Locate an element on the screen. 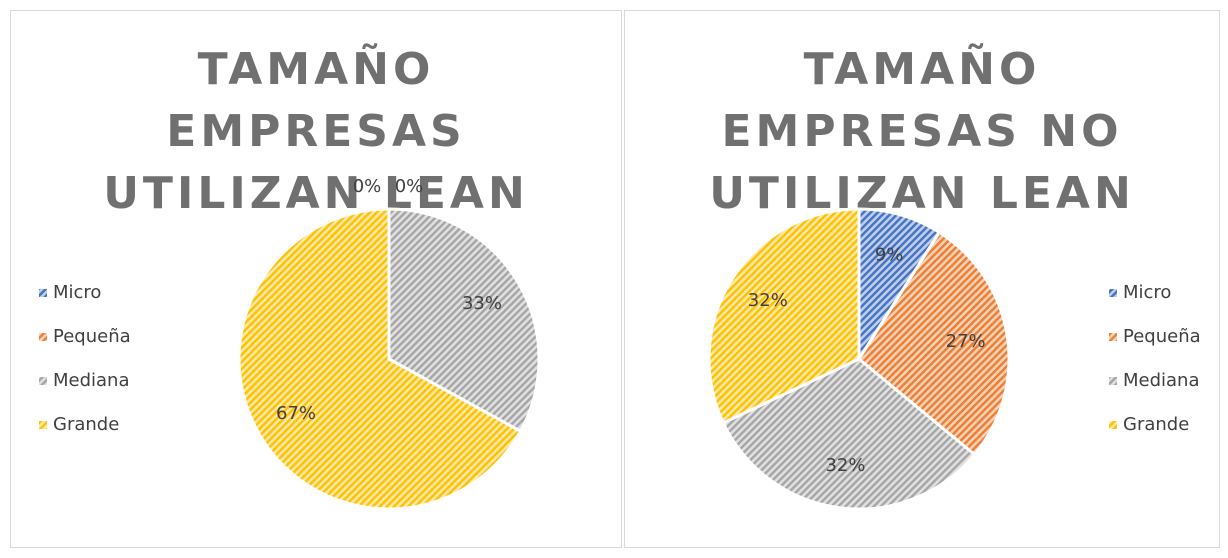 This screenshot has height=558, width=1228. data-label: 27% is located at coordinates (966, 341).